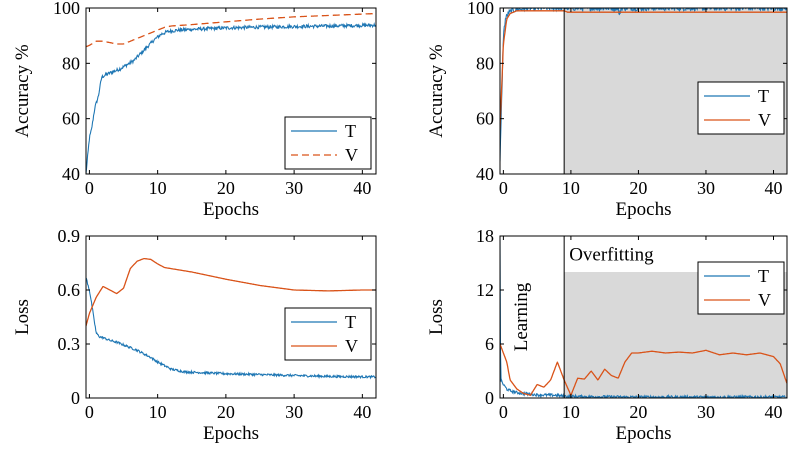  I want to click on y-tick-label: 12, so click(485, 290).